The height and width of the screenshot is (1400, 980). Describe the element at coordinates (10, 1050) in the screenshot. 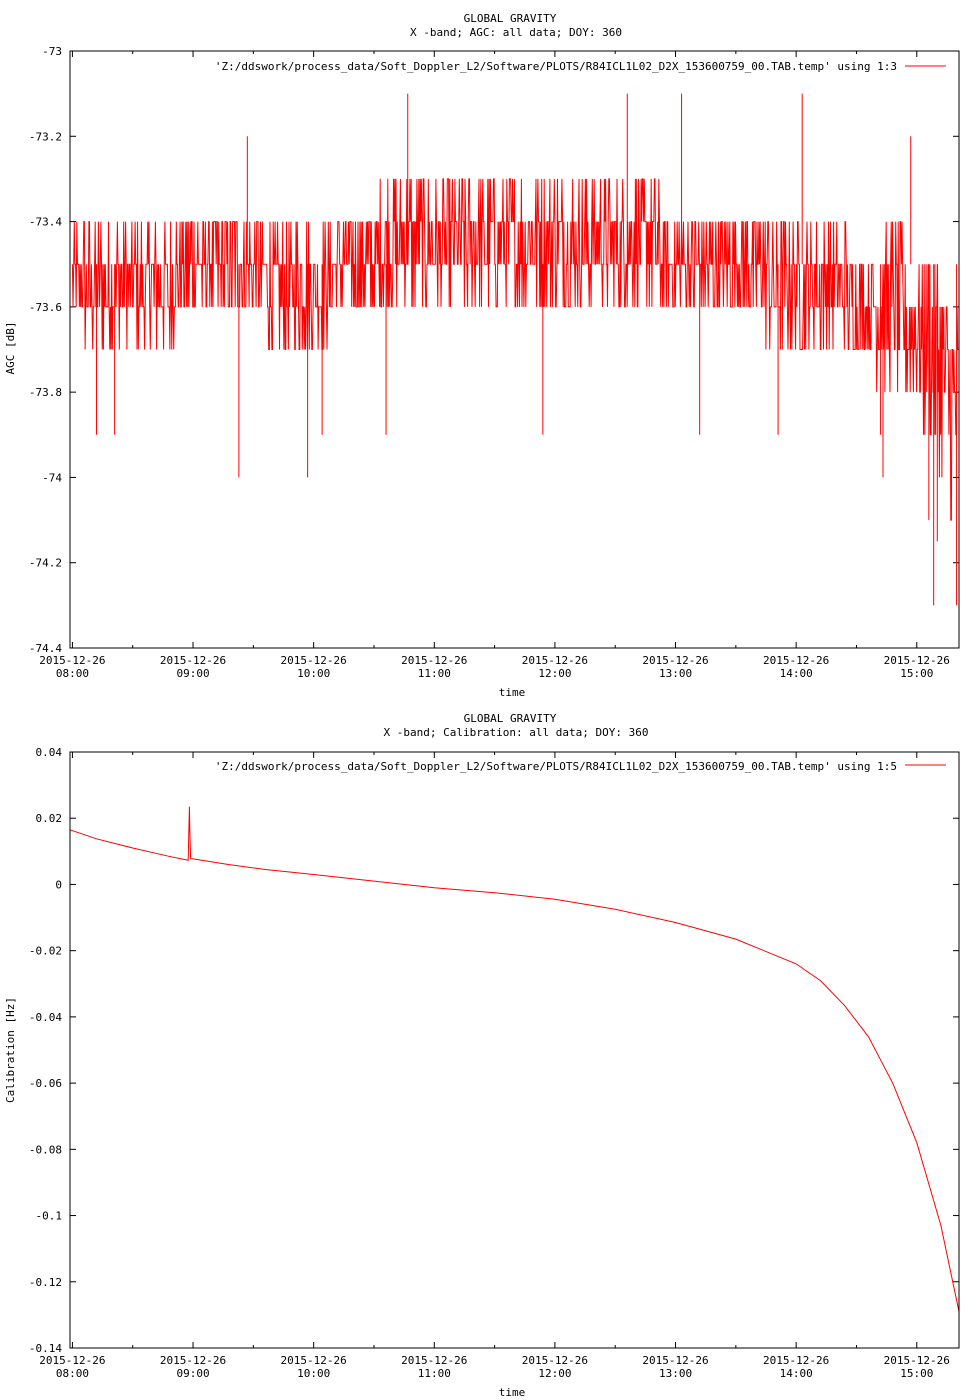

I see `y-axis-label: Calibration [Hz]` at that location.